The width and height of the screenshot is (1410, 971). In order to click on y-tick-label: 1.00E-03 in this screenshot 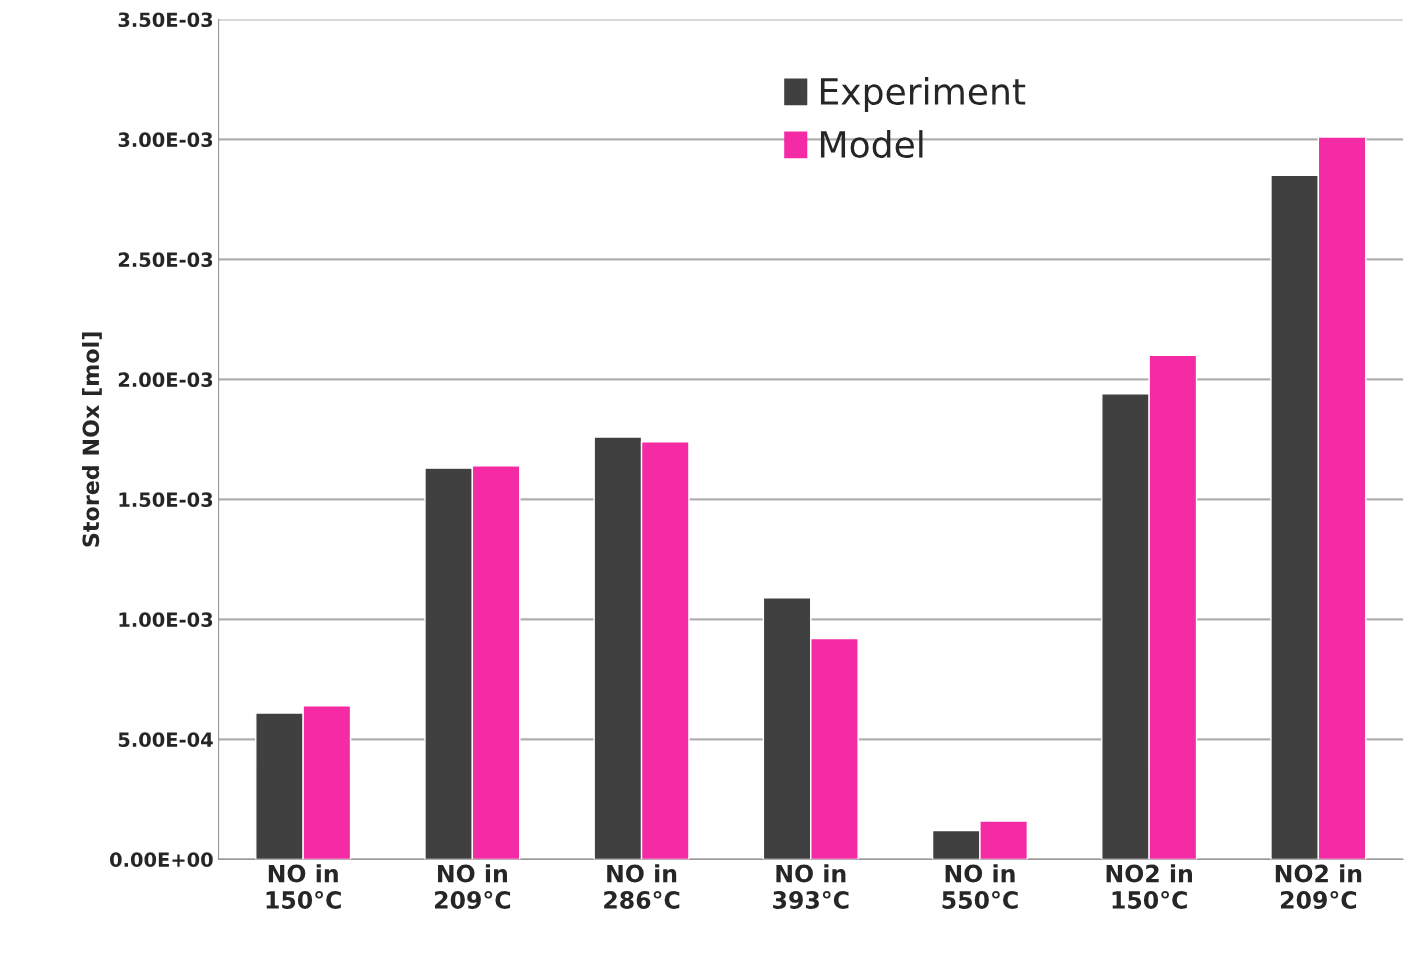, I will do `click(166, 620)`.